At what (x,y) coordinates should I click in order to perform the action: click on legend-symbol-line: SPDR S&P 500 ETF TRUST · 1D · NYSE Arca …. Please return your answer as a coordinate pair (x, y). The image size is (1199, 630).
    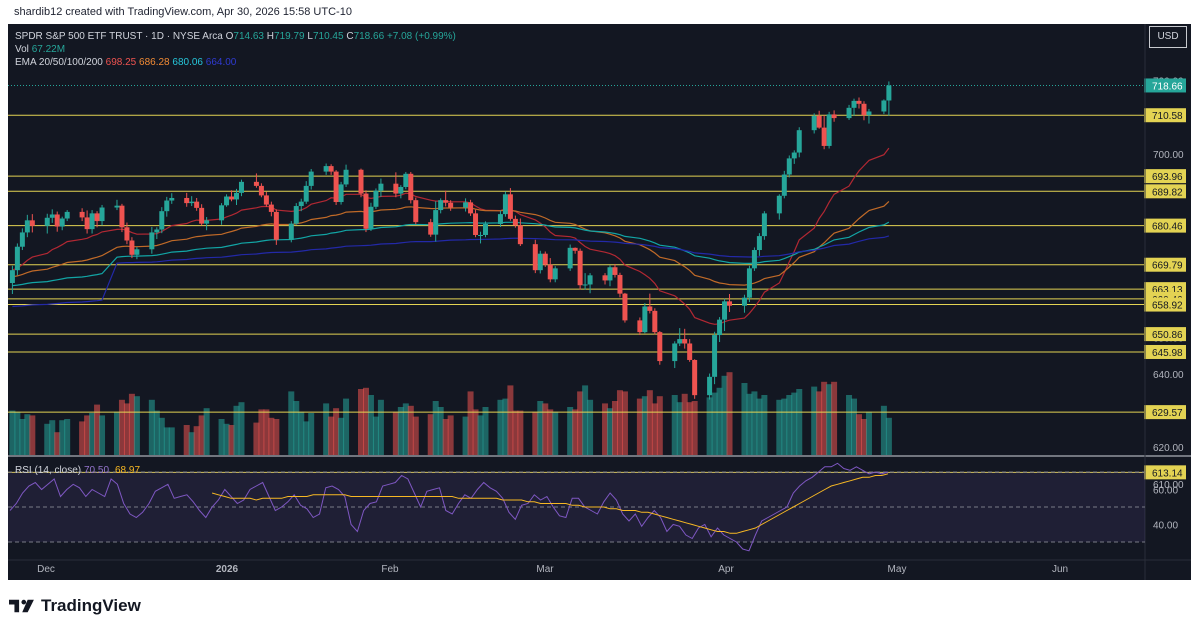
    Looking at the image, I should click on (235, 36).